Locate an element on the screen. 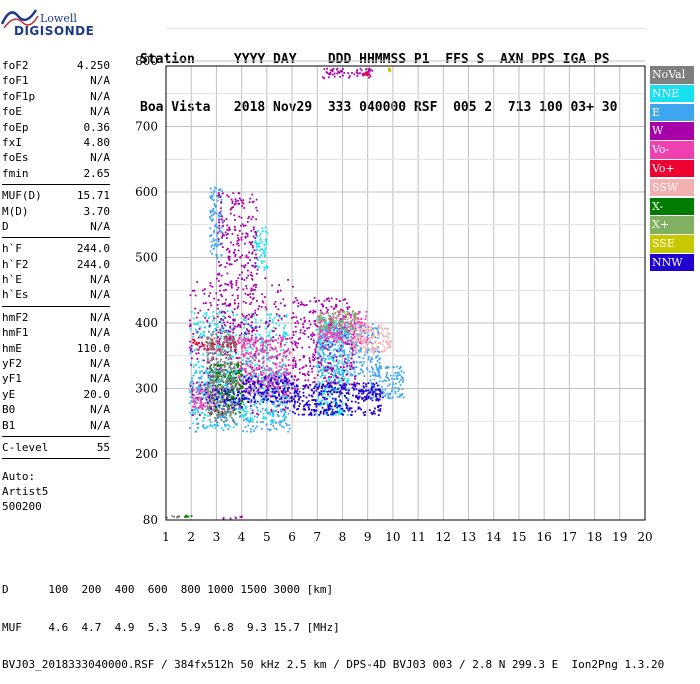  y-tick-label: 500 is located at coordinates (146, 258).